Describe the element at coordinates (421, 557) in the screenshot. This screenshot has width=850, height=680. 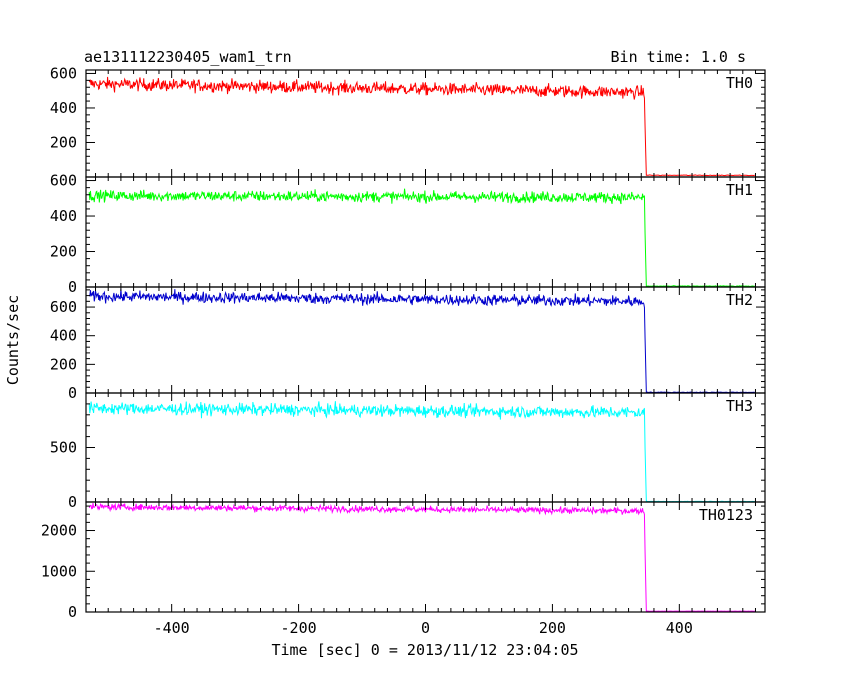
I see `series-line-th0123` at that location.